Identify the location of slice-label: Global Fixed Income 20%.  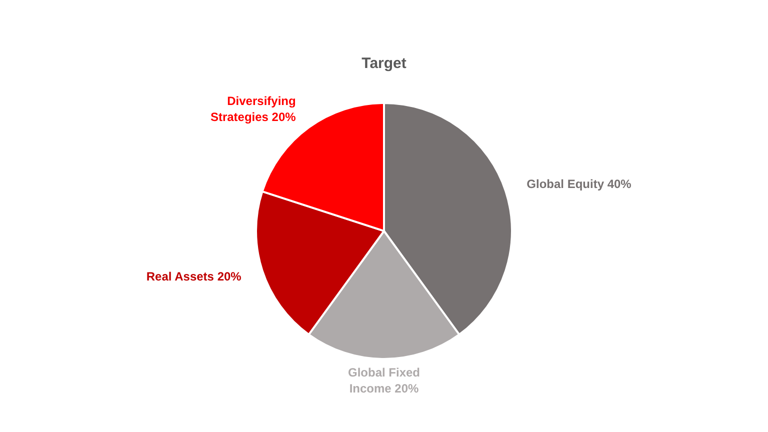
(384, 380).